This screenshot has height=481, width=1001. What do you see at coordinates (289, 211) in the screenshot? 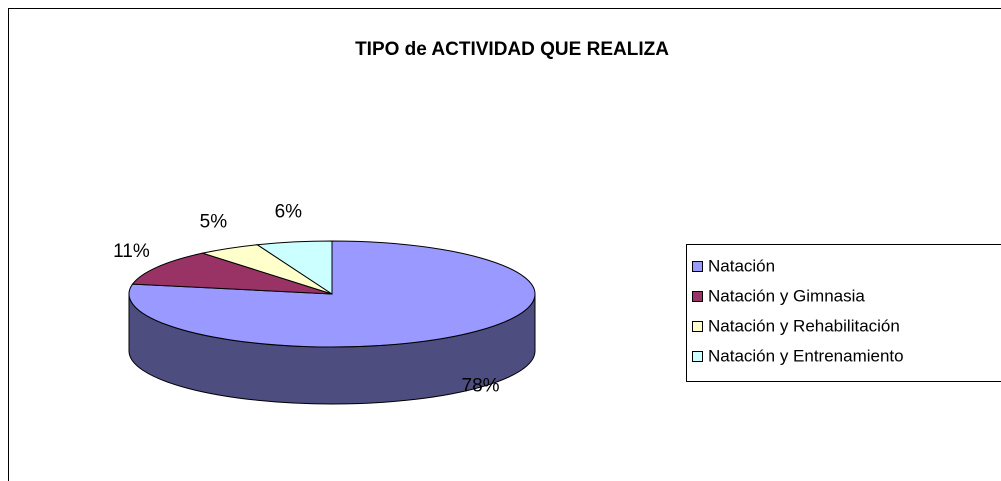
I see `data-label: 6%` at bounding box center [289, 211].